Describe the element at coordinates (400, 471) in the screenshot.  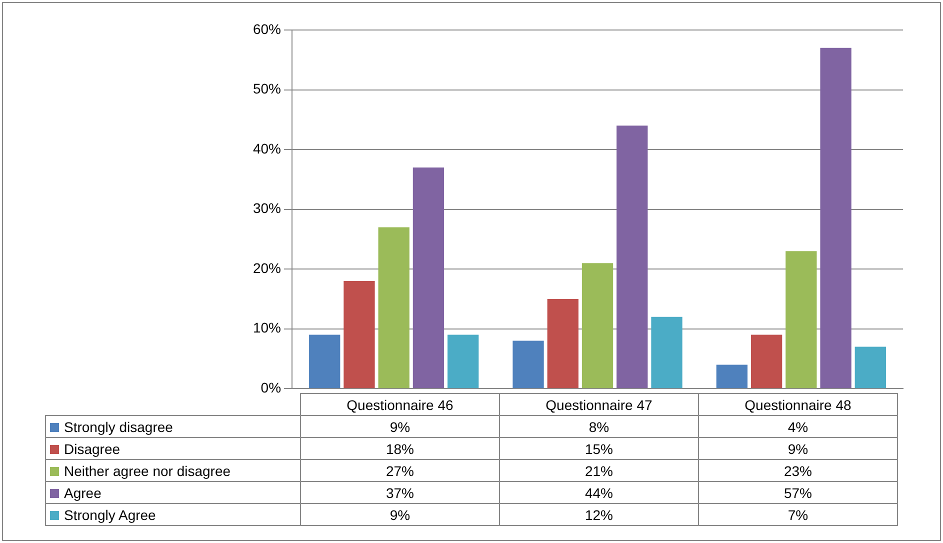
I see `data-label: 27%` at that location.